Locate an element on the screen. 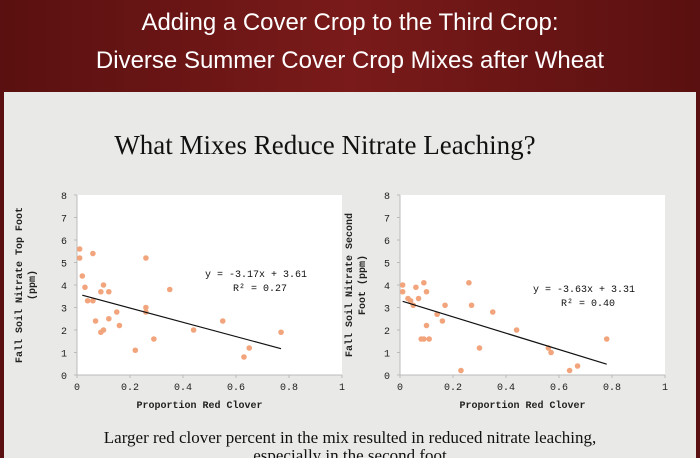  y-axis-label: Fall Soil Nitrate Second is located at coordinates (350, 285).